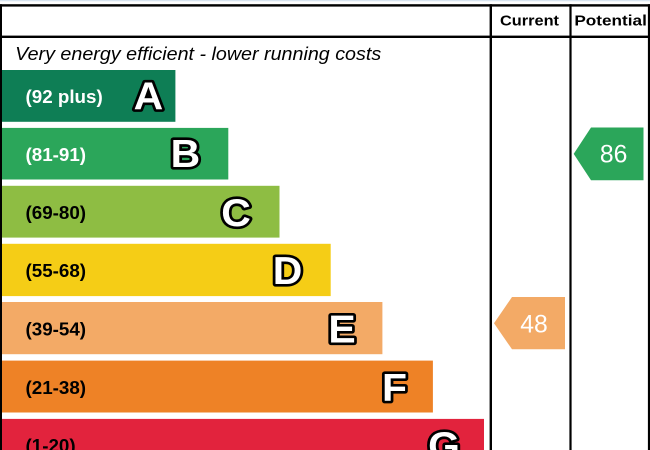 The height and width of the screenshot is (450, 650). What do you see at coordinates (56, 328) in the screenshot?
I see `svg-text: (39-54)` at bounding box center [56, 328].